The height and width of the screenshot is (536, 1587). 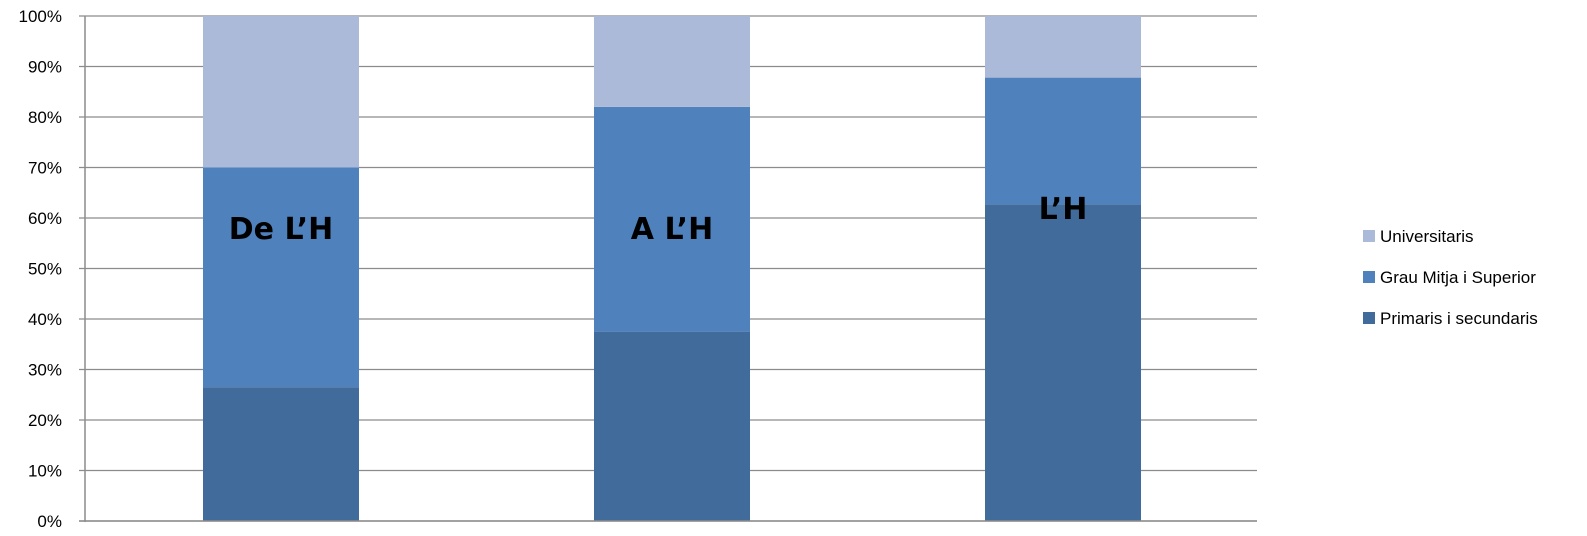 I want to click on y-tick-label-0: 0%, so click(x=49, y=521).